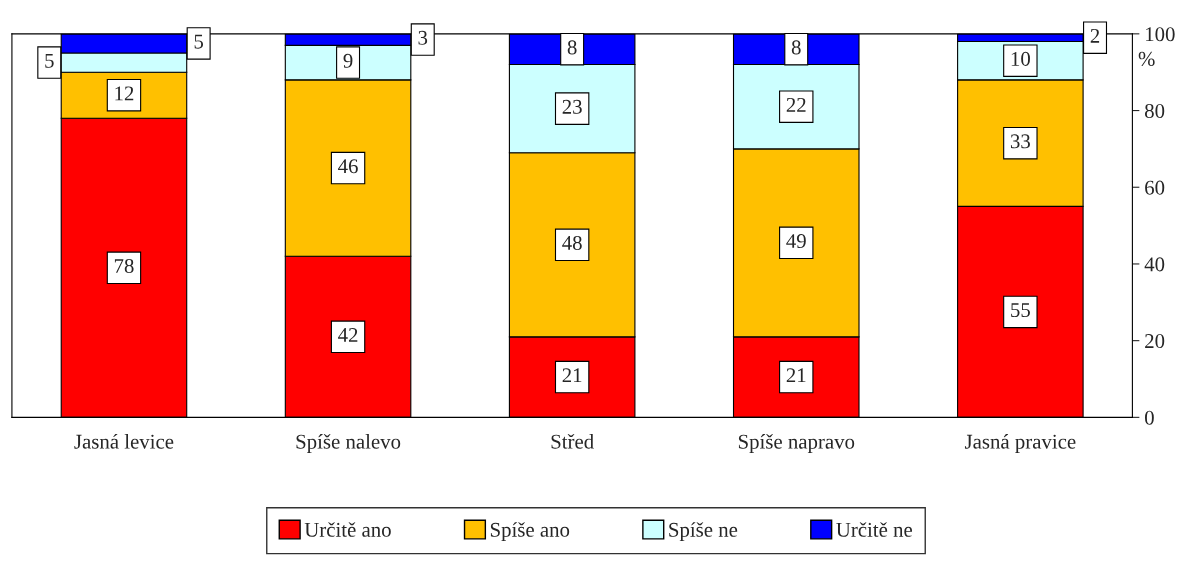 The width and height of the screenshot is (1192, 564). I want to click on y-tick-label: 40, so click(1154, 264).